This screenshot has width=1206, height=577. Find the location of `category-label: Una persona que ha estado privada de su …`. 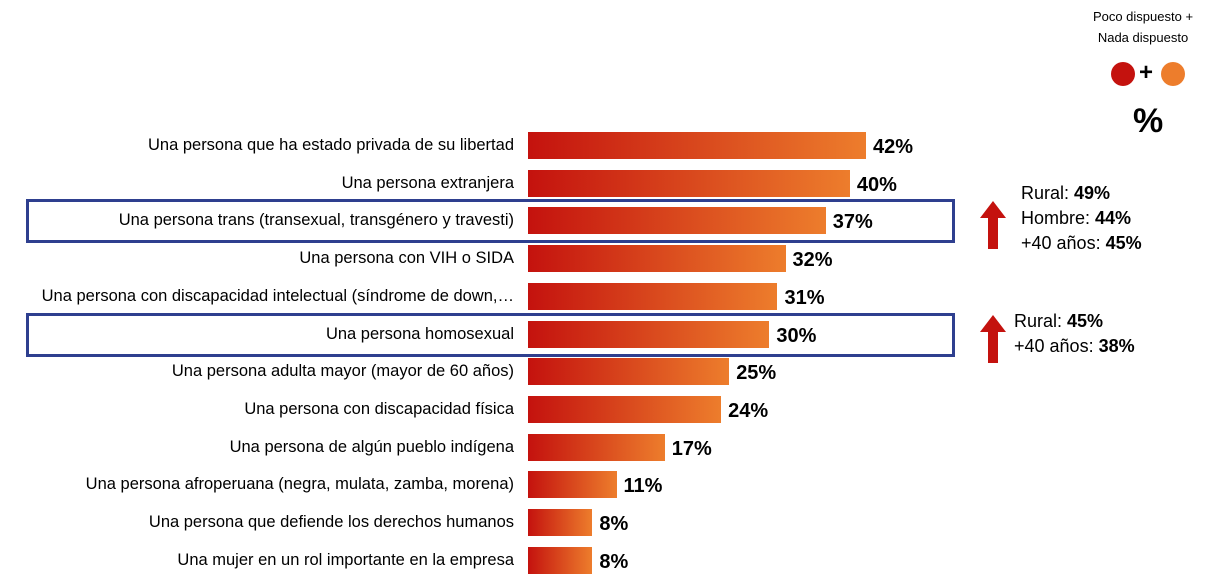

category-label: Una persona que ha estado privada de su … is located at coordinates (330, 145).